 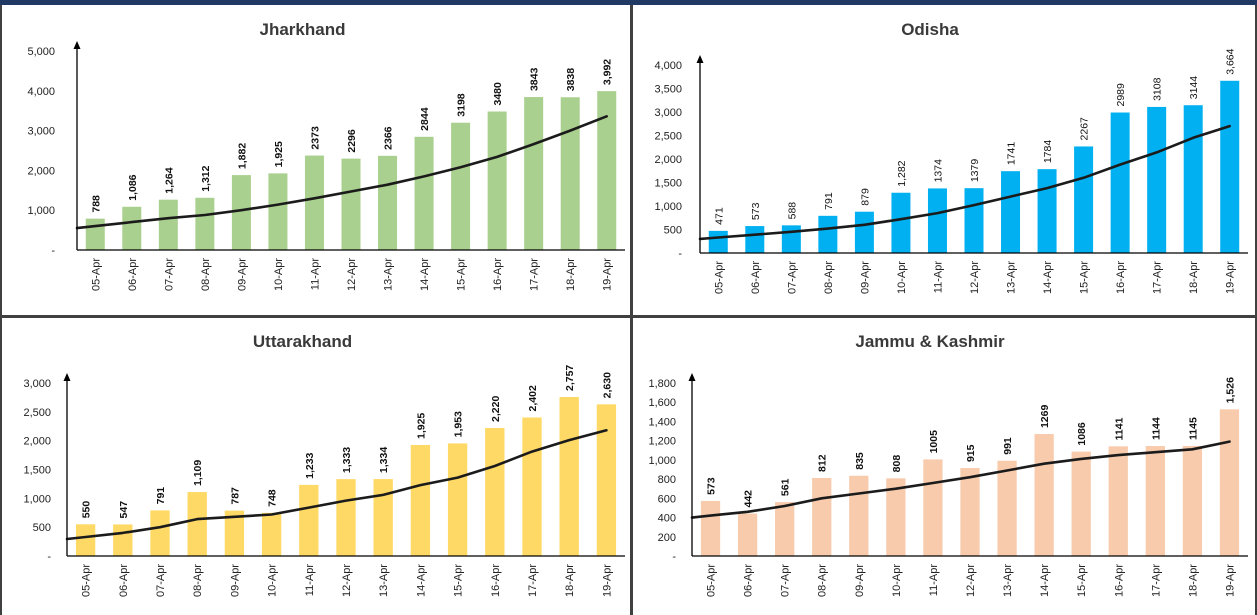 I want to click on y-tick-label: 1,200, so click(x=662, y=442).